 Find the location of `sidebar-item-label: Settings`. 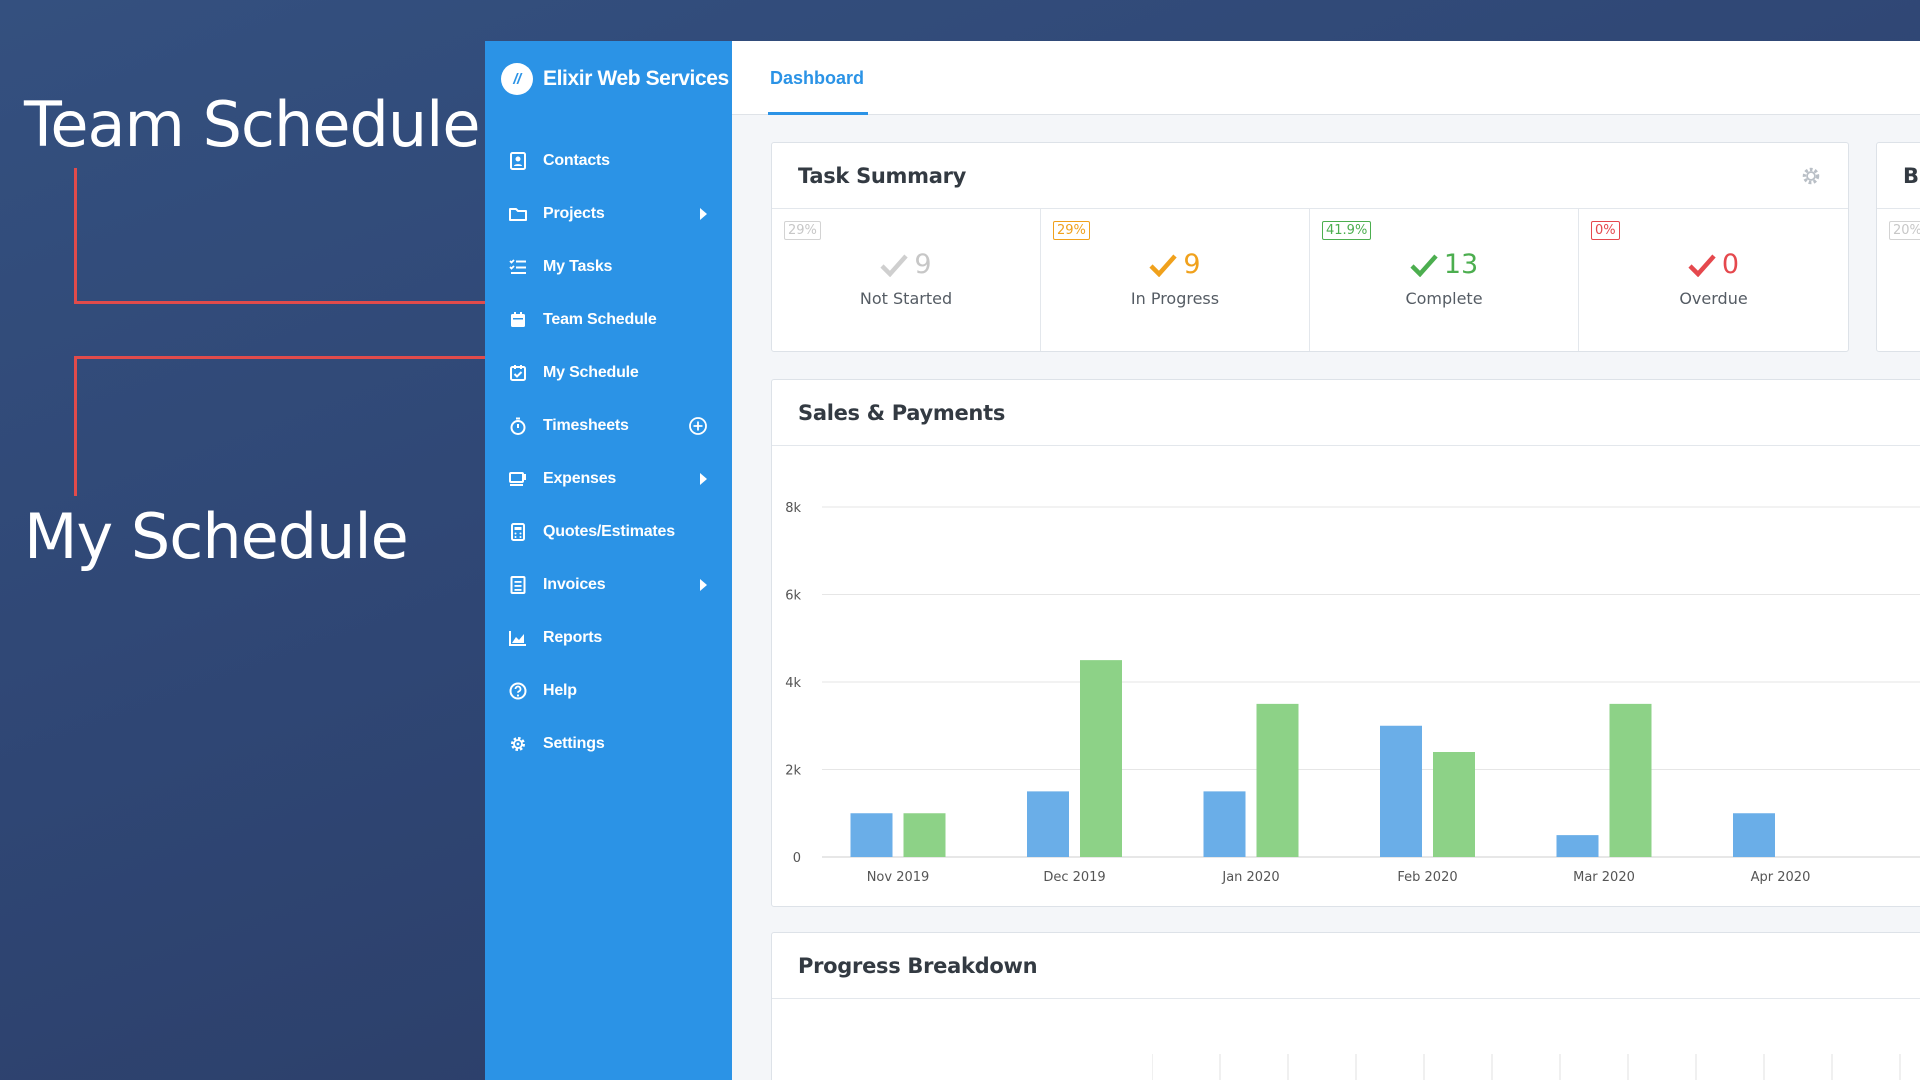

sidebar-item-label: Settings is located at coordinates (574, 743).